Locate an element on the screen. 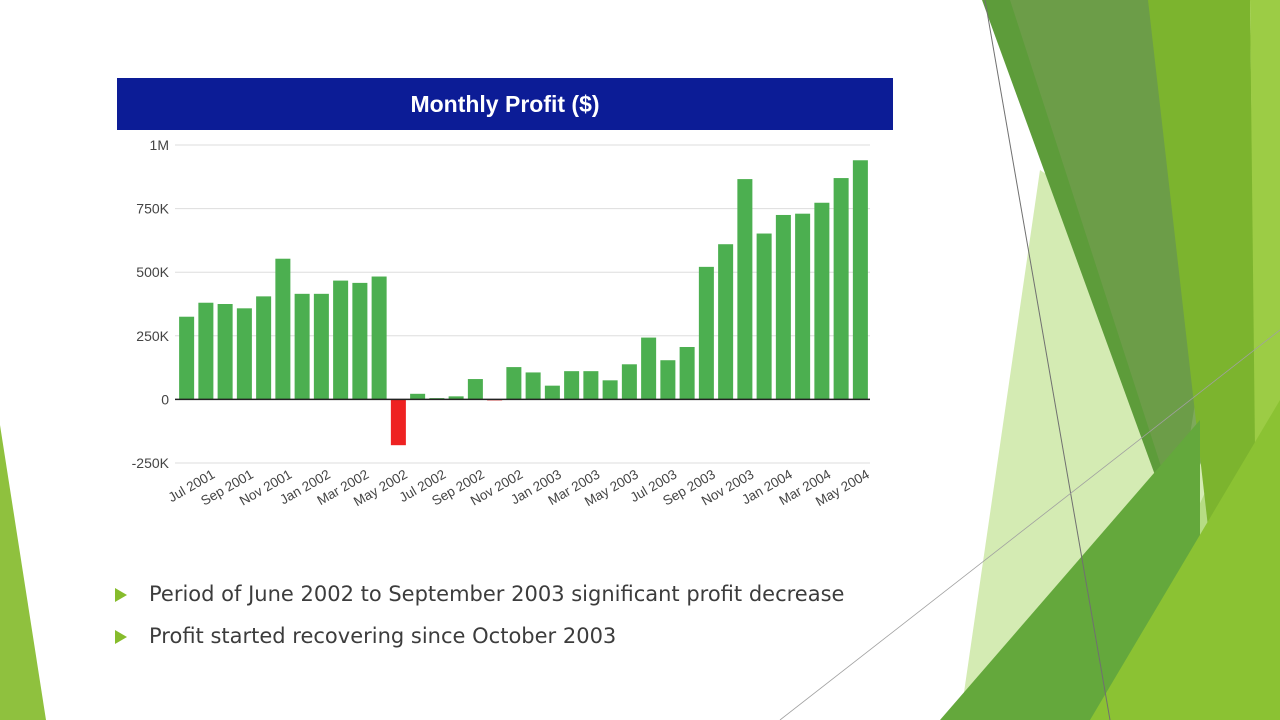  y-tick-label: 750K is located at coordinates (152, 209).